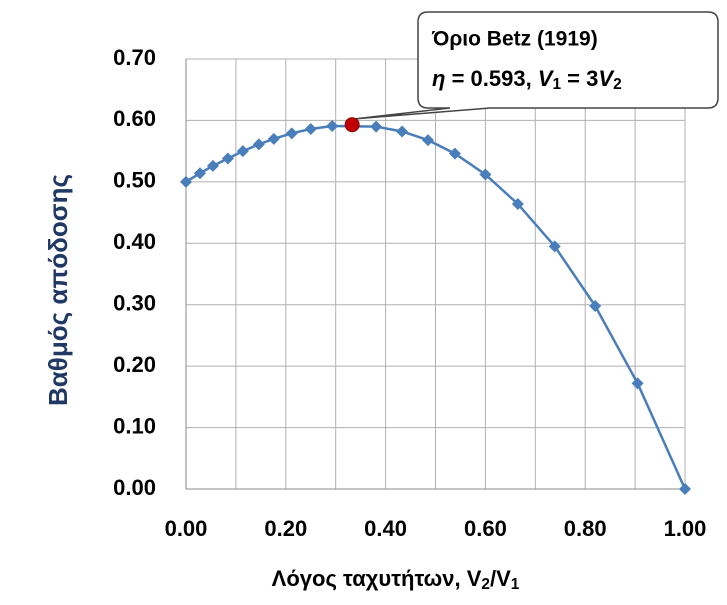  What do you see at coordinates (134, 241) in the screenshot?
I see `y-tick-label: 0.40` at bounding box center [134, 241].